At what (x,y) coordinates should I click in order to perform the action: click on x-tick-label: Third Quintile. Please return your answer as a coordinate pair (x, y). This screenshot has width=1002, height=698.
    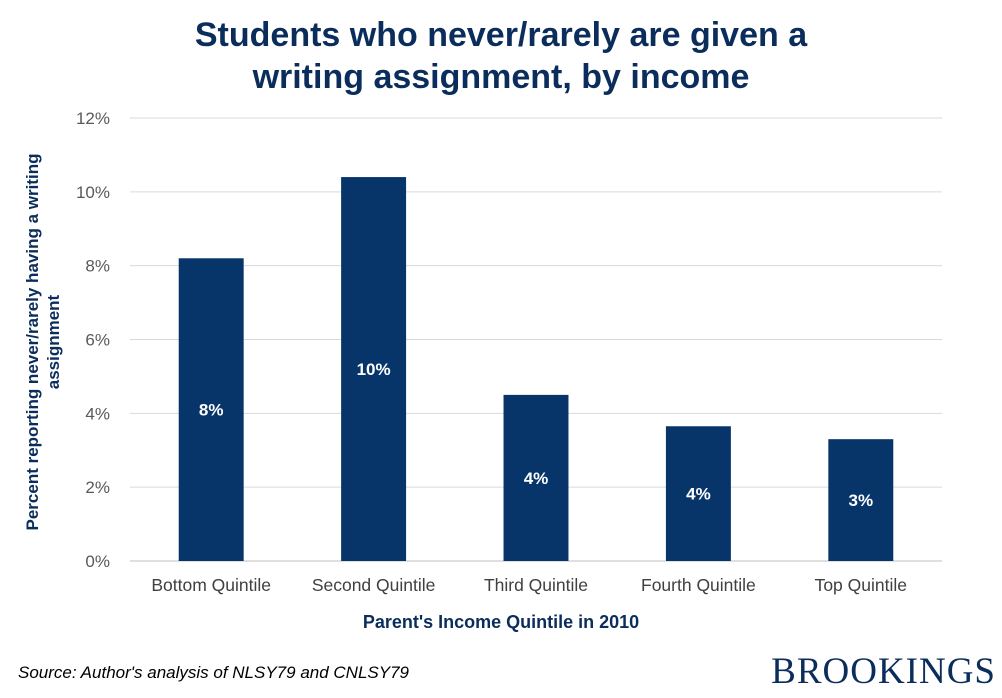
    Looking at the image, I should click on (536, 585).